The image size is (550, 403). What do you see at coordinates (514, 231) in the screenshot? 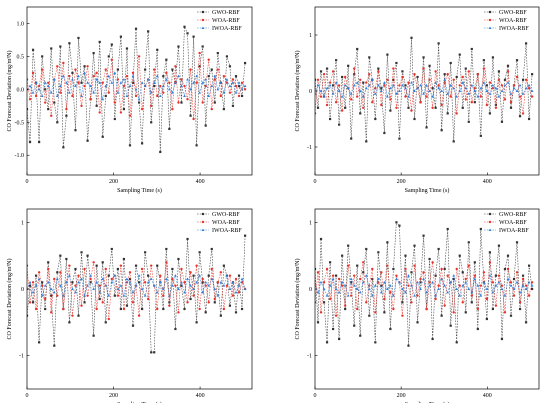
I see `legend-label-IWOA-RBF: IWOA-RBF` at bounding box center [514, 231].